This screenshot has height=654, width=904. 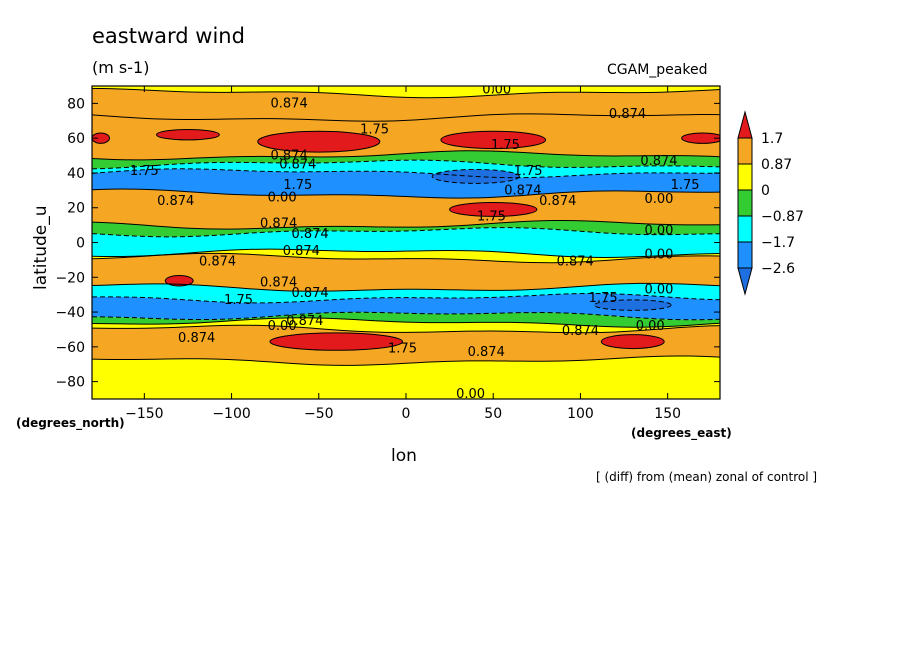 What do you see at coordinates (374, 129) in the screenshot?
I see `contour-label-3: 1.75` at bounding box center [374, 129].